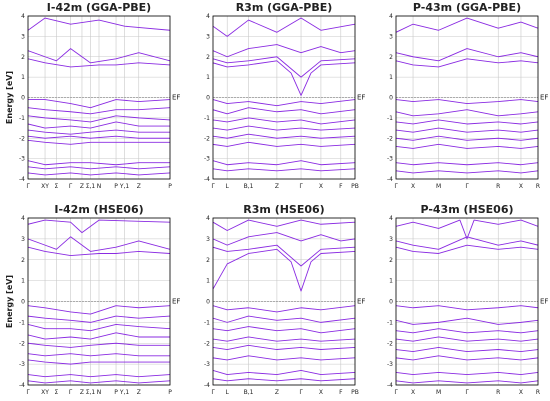 The width and height of the screenshot is (550, 401). What do you see at coordinates (208, 260) in the screenshot?
I see `y-tick-label: 2` at bounding box center [208, 260].